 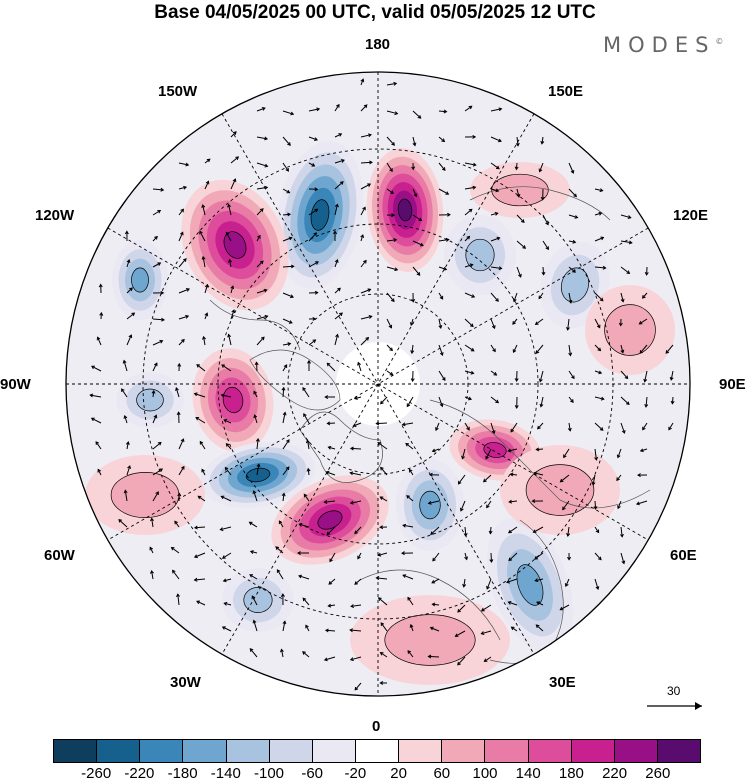 I want to click on colorbar-tick-label: -100, so click(x=269, y=773).